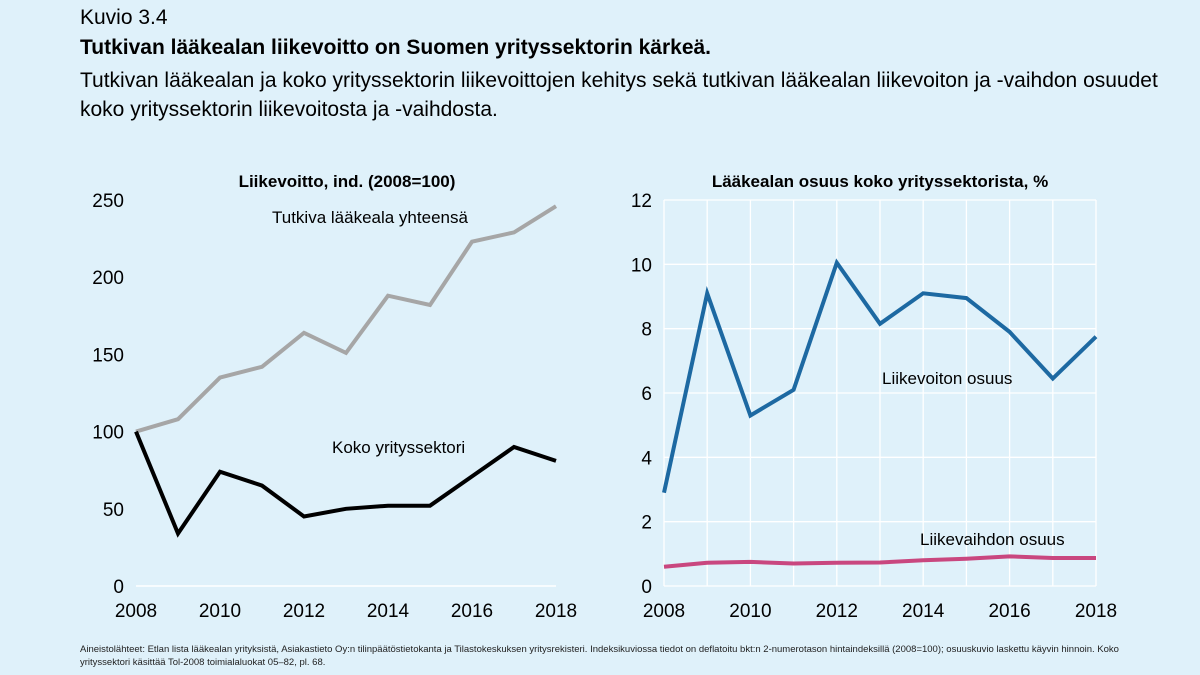 The width and height of the screenshot is (1200, 675). Describe the element at coordinates (641, 201) in the screenshot. I see `right-y-tick-label: 12` at that location.